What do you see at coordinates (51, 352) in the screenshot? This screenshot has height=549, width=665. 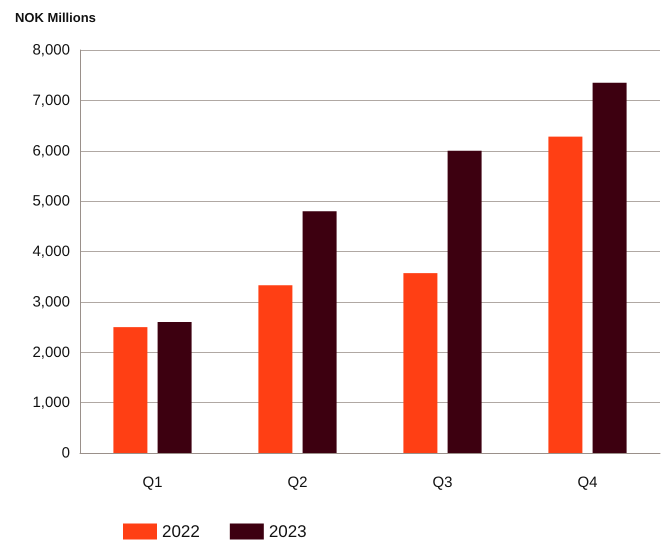 I see `y-tick-label: 2,000` at bounding box center [51, 352].